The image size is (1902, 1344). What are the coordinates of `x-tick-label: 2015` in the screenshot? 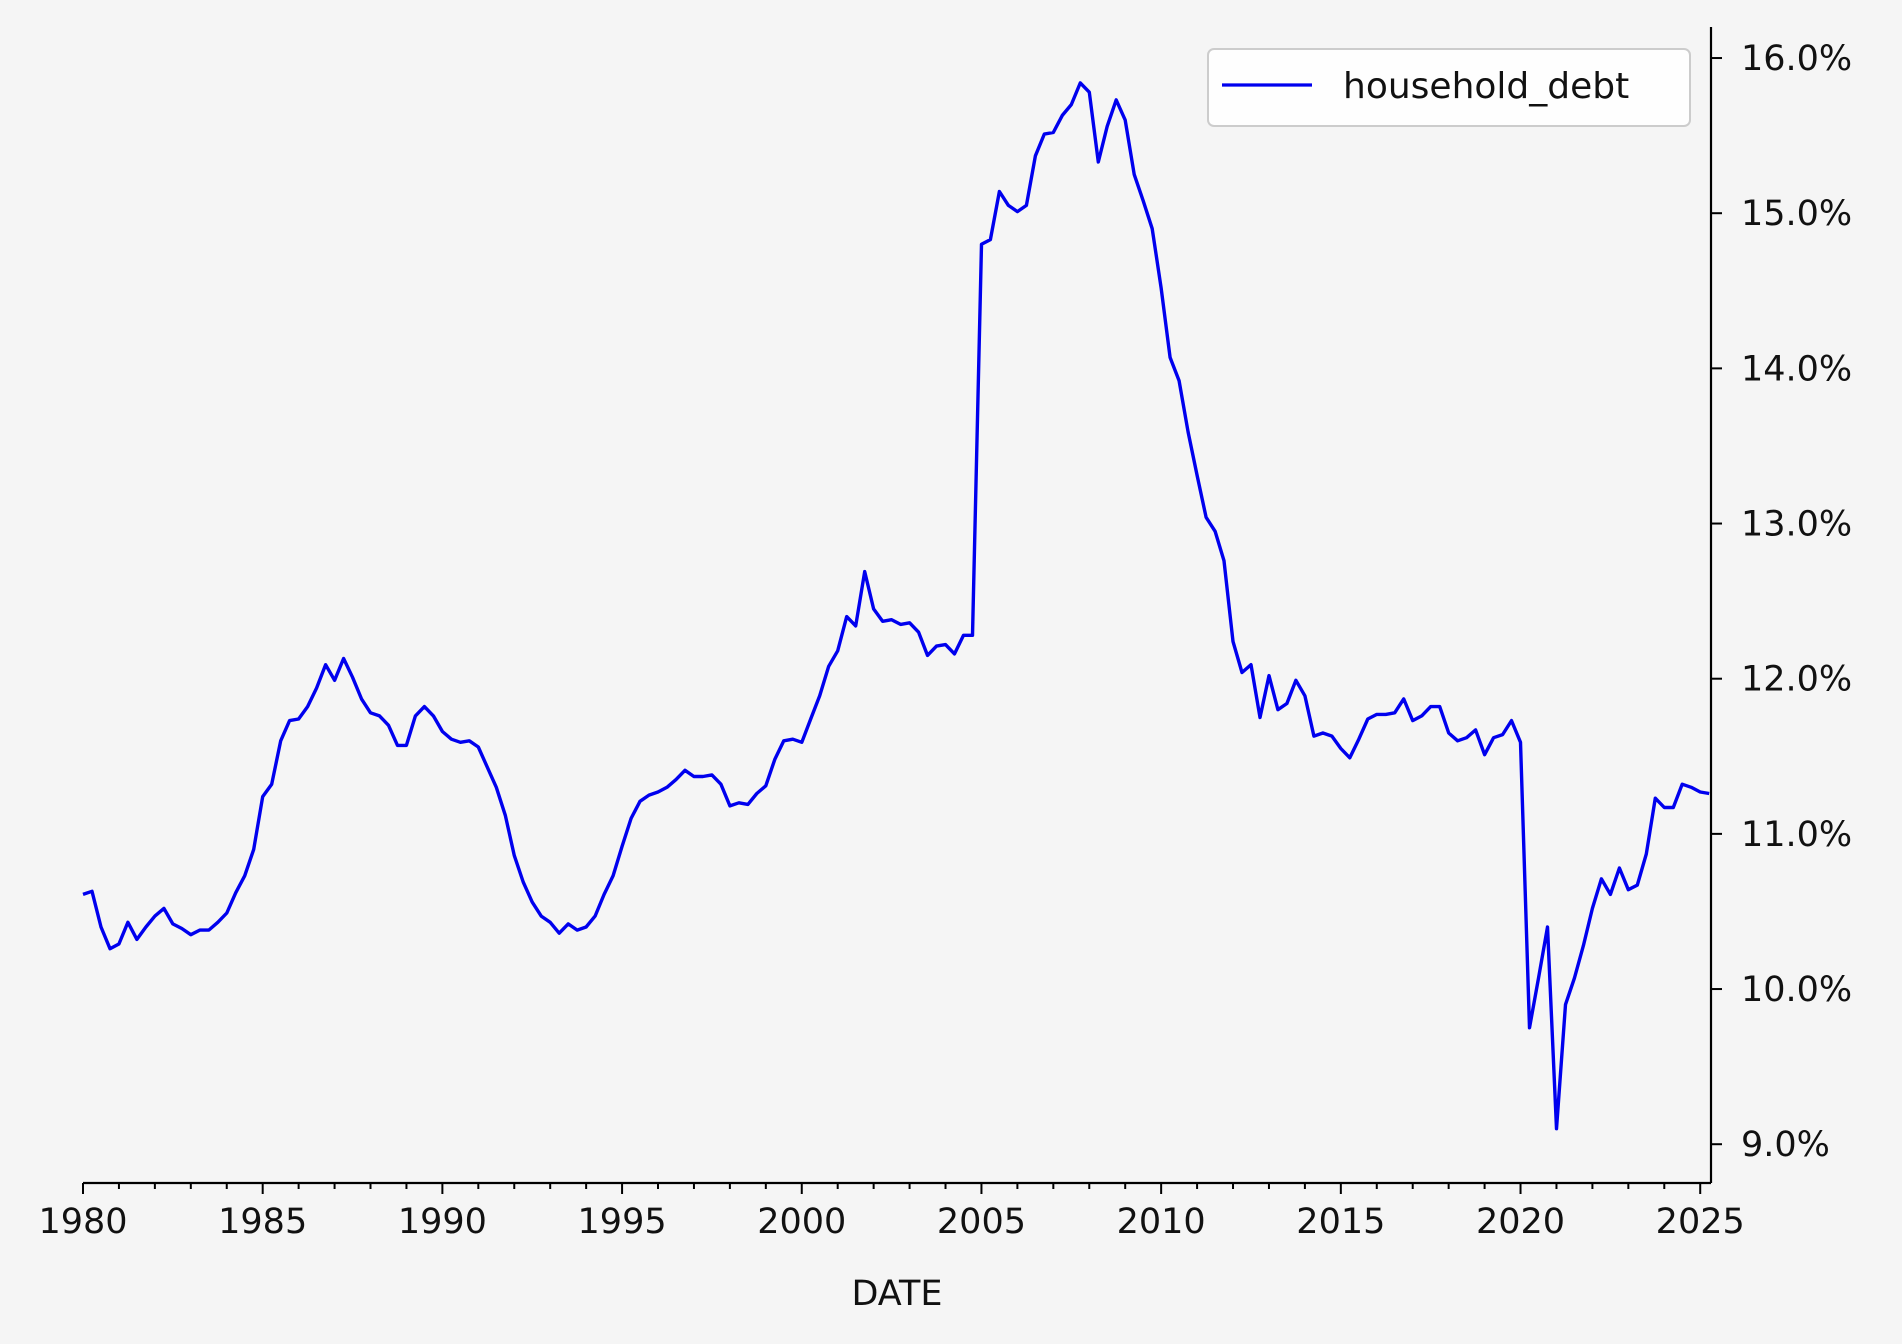 It's located at (1340, 1222).